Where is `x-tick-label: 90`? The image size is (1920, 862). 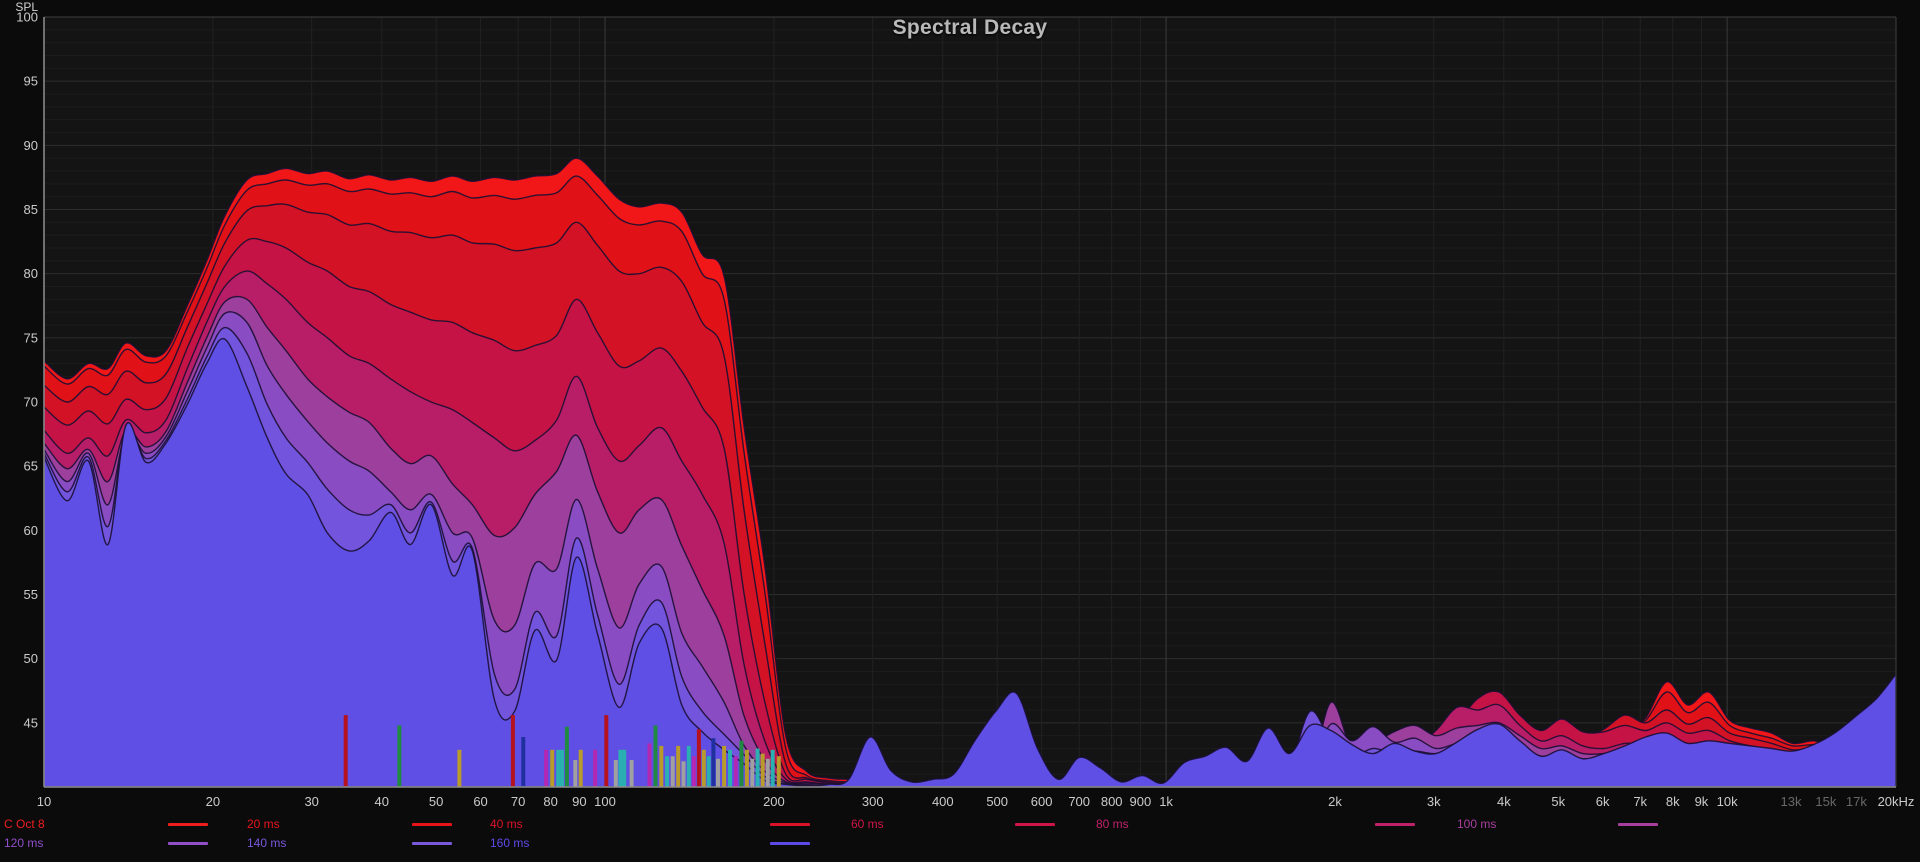
x-tick-label: 90 is located at coordinates (579, 801).